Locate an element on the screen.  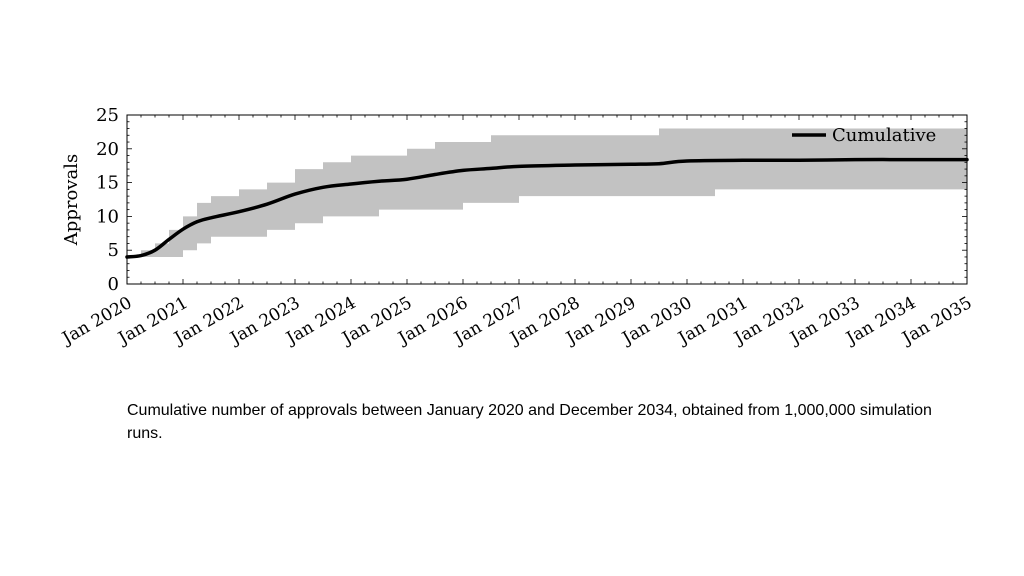
series-line-group is located at coordinates (547, 208).